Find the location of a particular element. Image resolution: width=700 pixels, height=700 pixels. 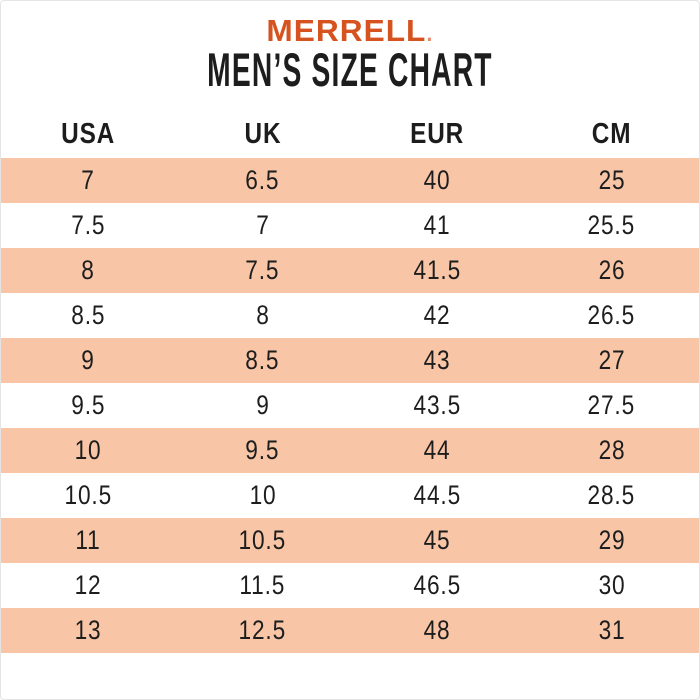

cell-cm: 25 is located at coordinates (612, 180).